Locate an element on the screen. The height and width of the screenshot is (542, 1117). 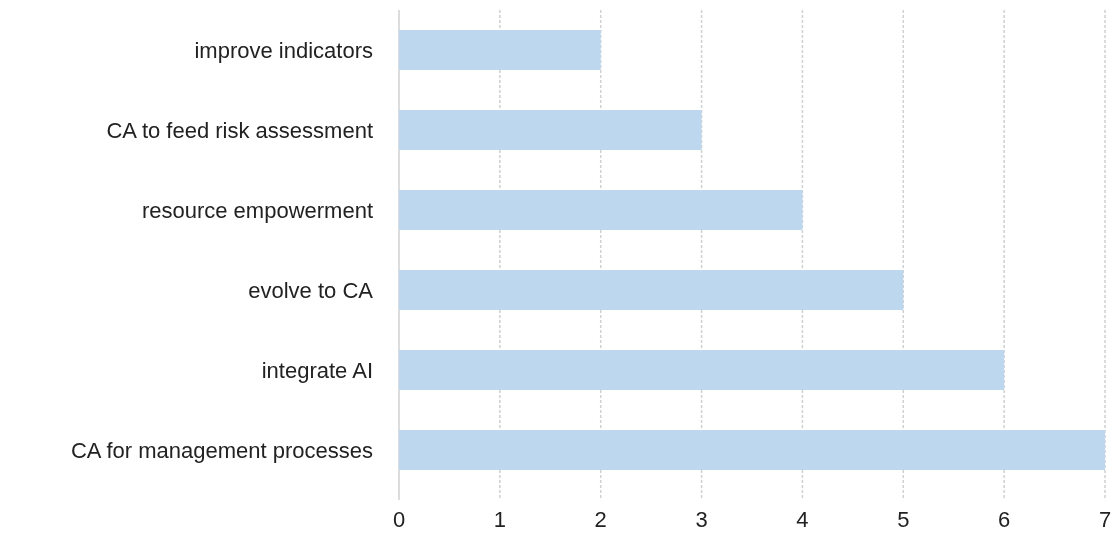
y-tick-label: evolve to CA is located at coordinates (311, 290).